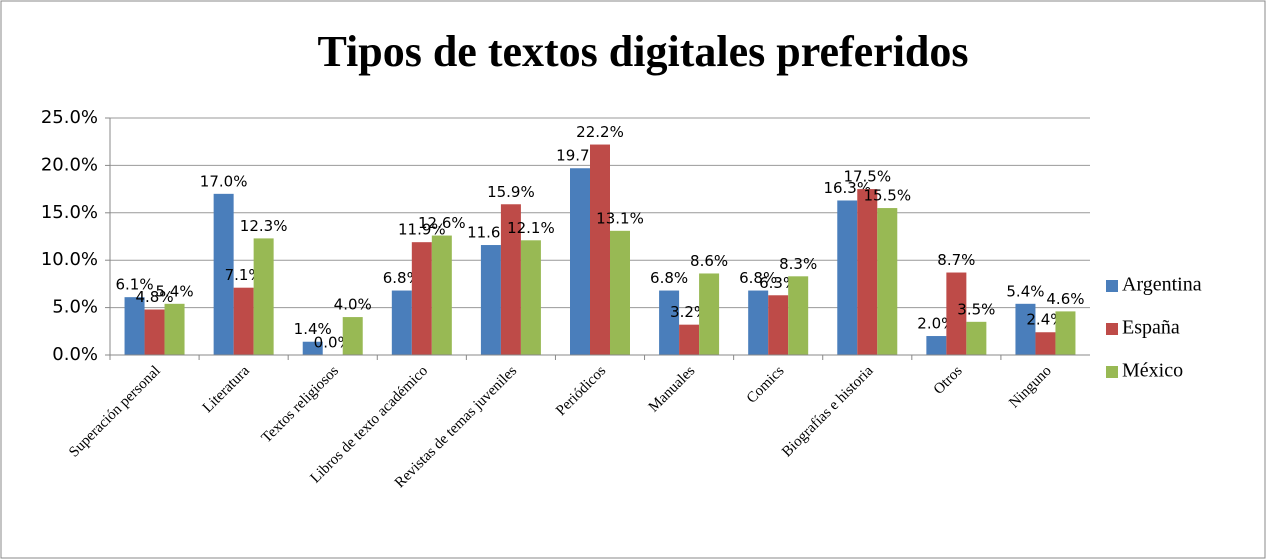 The height and width of the screenshot is (560, 1267). I want to click on data-label: 8.7%, so click(956, 260).